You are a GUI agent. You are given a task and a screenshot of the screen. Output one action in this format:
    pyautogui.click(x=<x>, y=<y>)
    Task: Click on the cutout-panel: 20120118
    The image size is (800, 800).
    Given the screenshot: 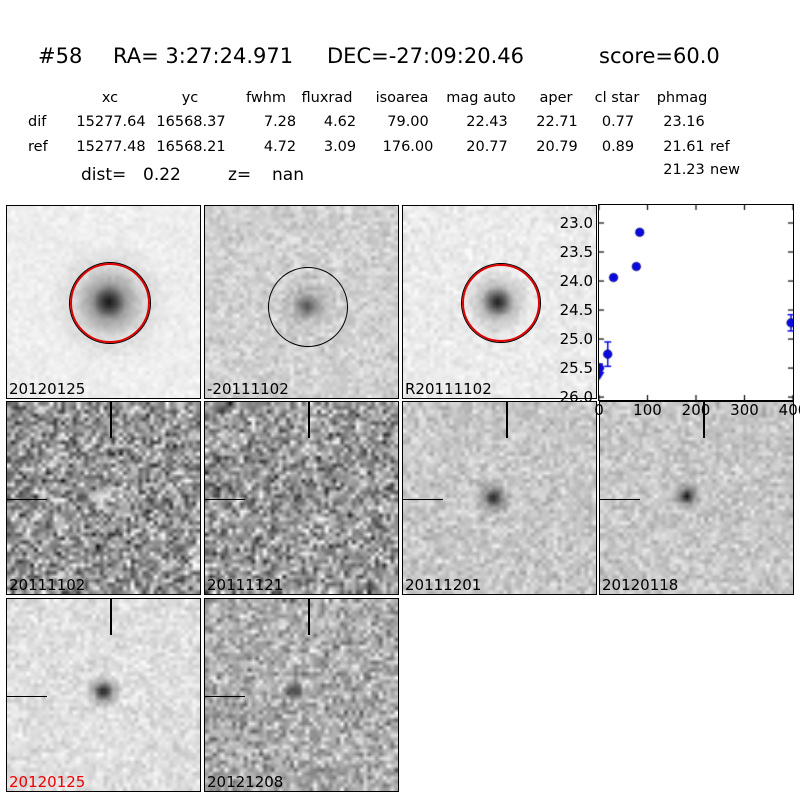 What is the action you would take?
    pyautogui.click(x=696, y=498)
    